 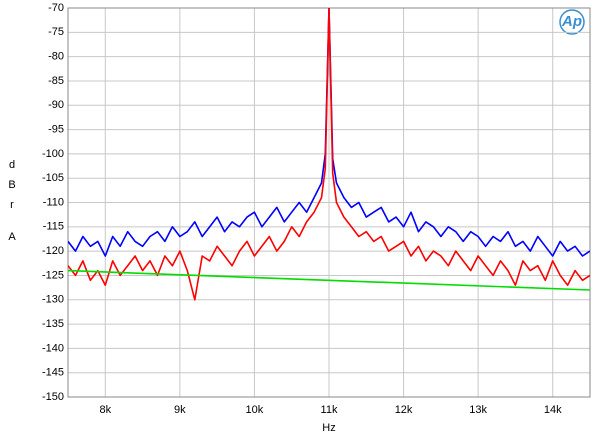 I want to click on y-tick-label: -140, so click(x=53, y=348).